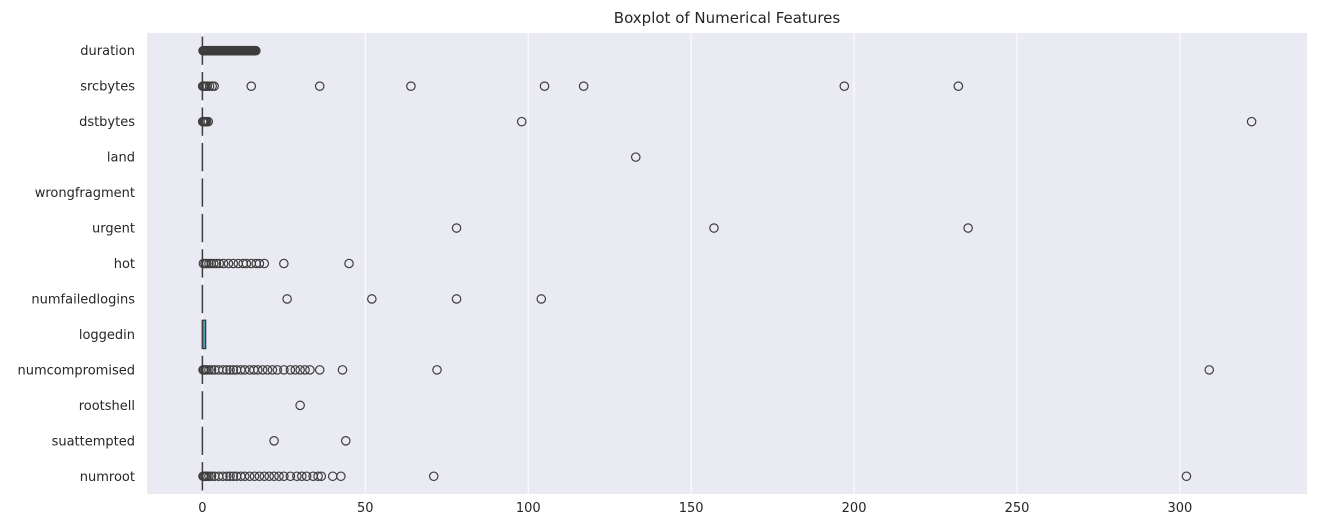 This screenshot has width=1317, height=532. What do you see at coordinates (107, 406) in the screenshot?
I see `y-tick-label: rootshell` at bounding box center [107, 406].